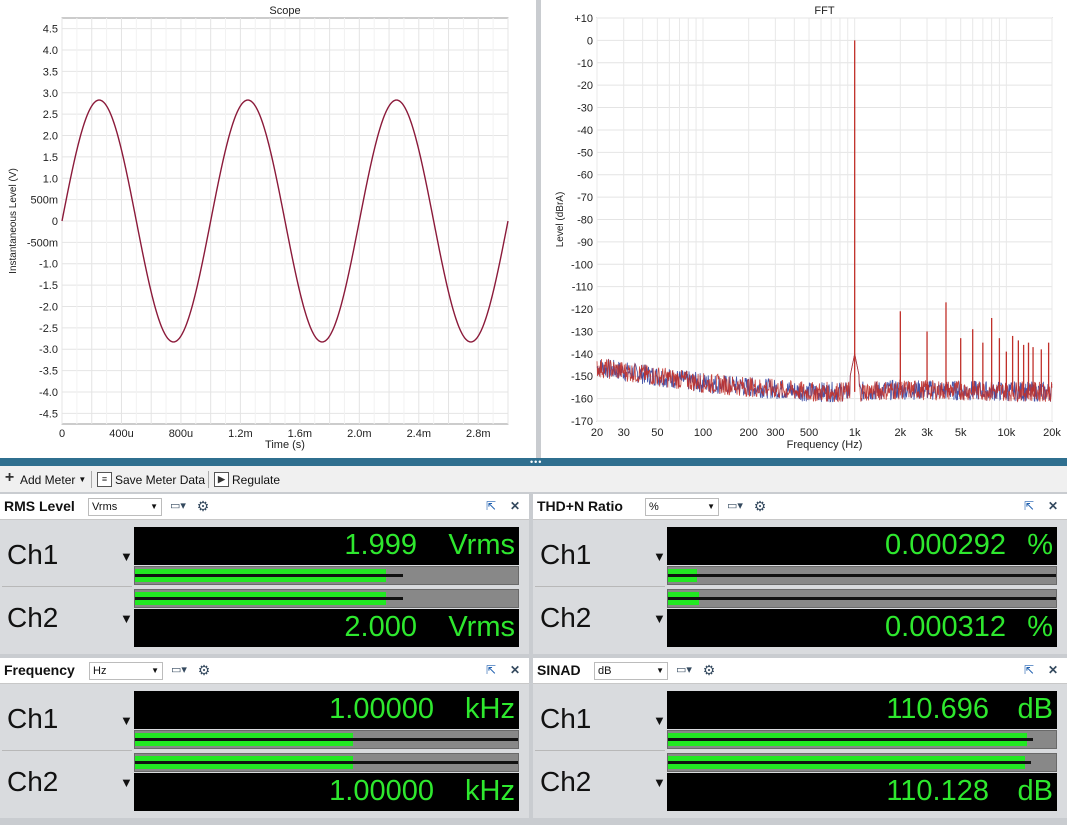 The width and height of the screenshot is (1067, 825). What do you see at coordinates (300, 434) in the screenshot?
I see `x-tick-label: 1.6m` at bounding box center [300, 434].